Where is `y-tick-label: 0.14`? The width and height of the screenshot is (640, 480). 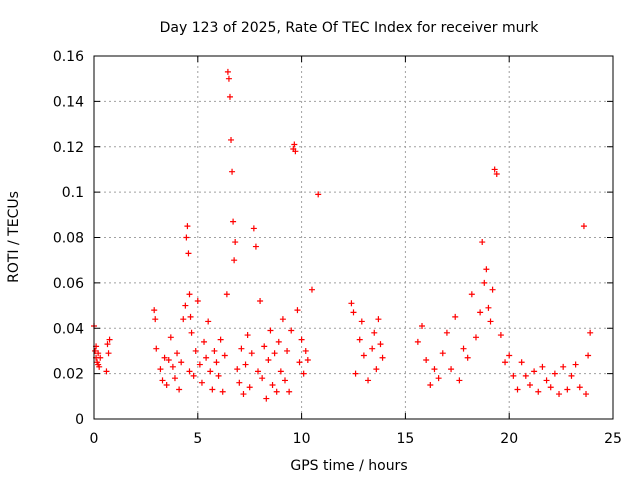
y-tick-label: 0.14 is located at coordinates (68, 102).